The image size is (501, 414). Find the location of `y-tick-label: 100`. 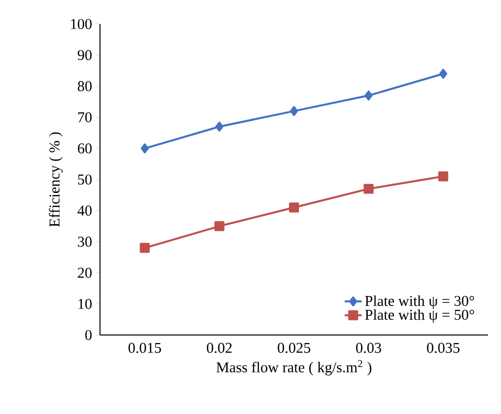

y-tick-label: 100 is located at coordinates (81, 24).